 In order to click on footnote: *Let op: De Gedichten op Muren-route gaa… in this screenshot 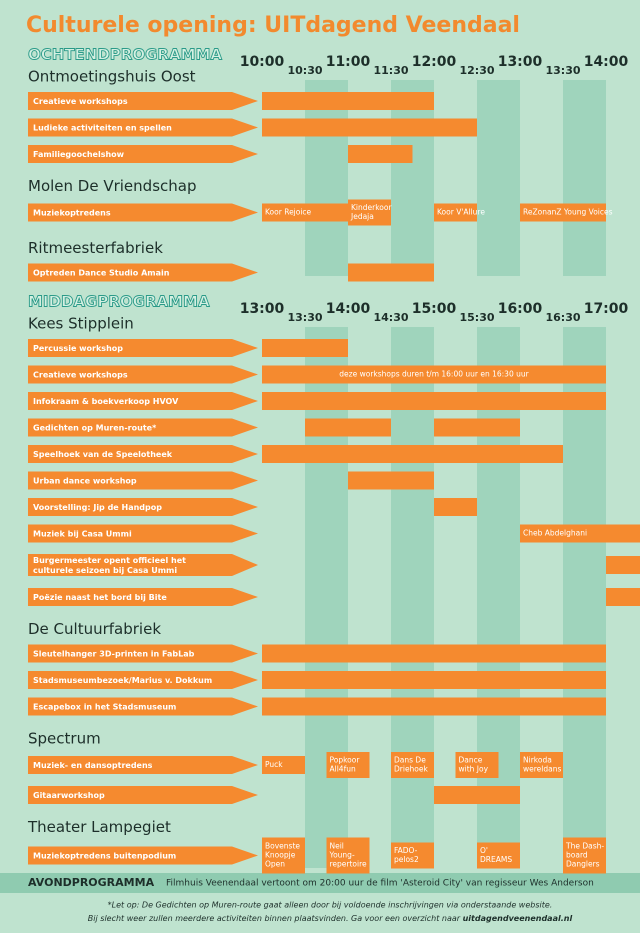, I will do `click(330, 905)`.